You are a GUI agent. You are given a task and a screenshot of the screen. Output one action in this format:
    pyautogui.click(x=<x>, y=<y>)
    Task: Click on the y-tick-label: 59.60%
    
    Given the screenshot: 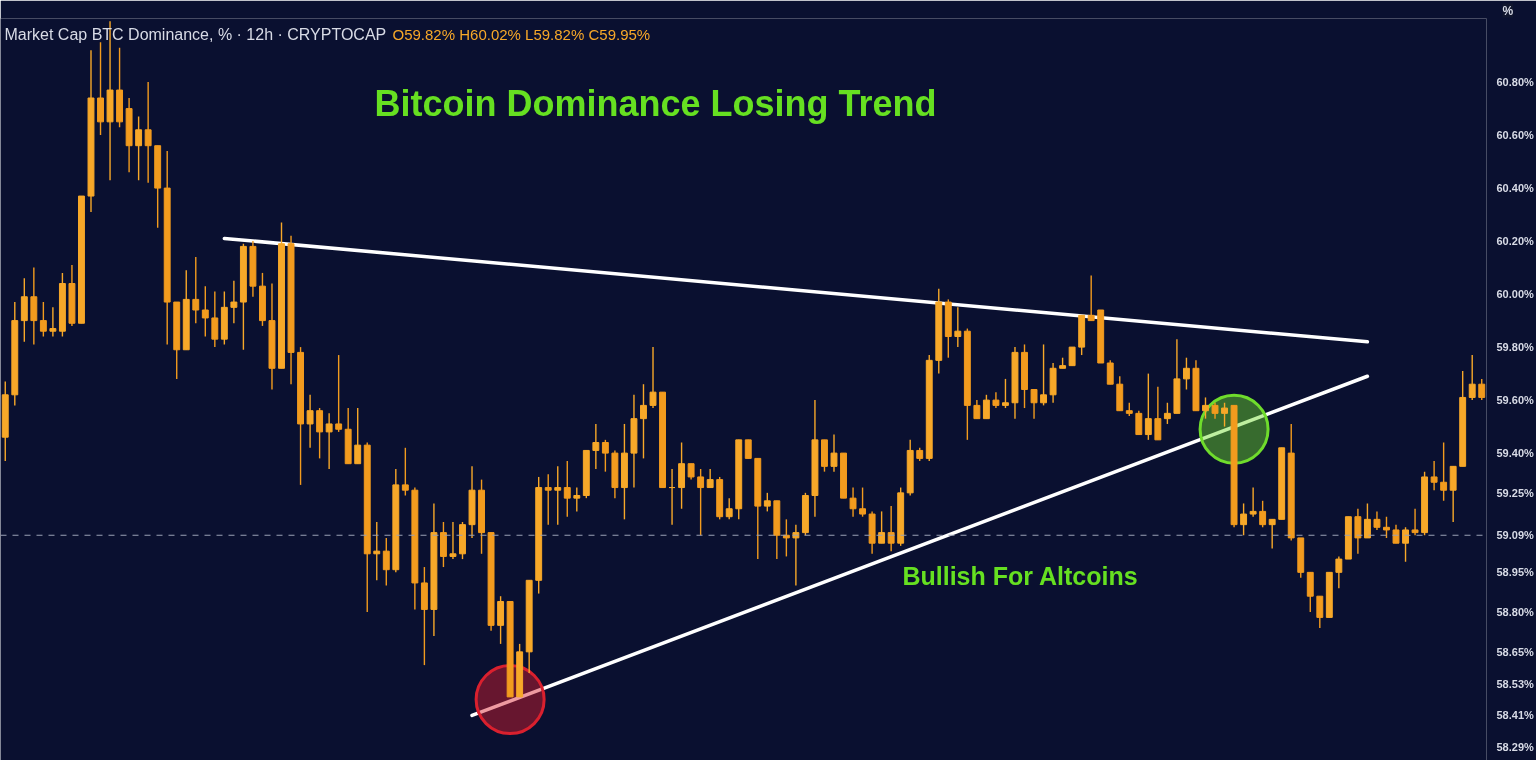 What is the action you would take?
    pyautogui.click(x=1515, y=400)
    